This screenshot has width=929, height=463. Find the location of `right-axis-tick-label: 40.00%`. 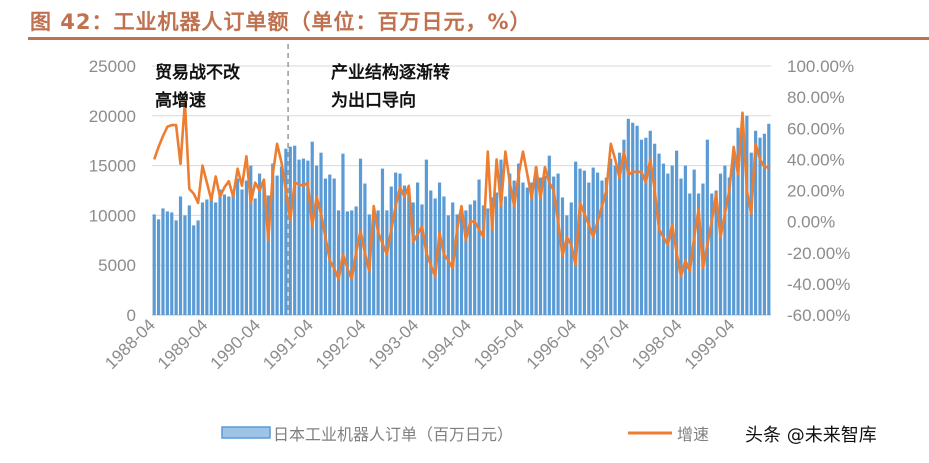

right-axis-tick-label: 40.00% is located at coordinates (816, 159).